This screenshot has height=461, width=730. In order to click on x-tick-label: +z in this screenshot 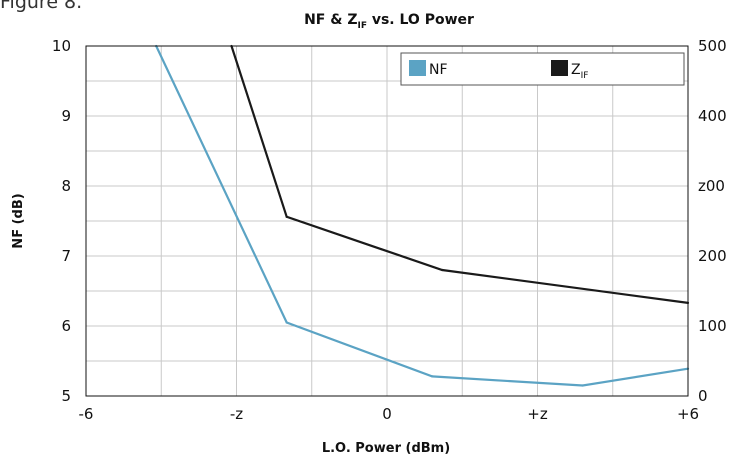, I will do `click(537, 414)`.